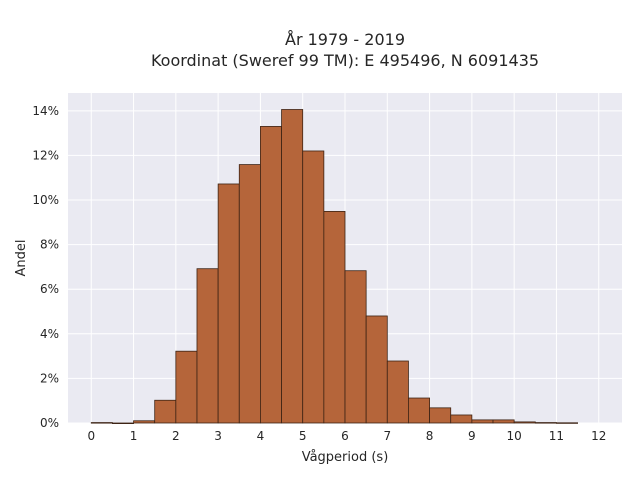 Image resolution: width=640 pixels, height=480 pixels. Describe the element at coordinates (49, 245) in the screenshot. I see `y-tick-label: 8%` at that location.